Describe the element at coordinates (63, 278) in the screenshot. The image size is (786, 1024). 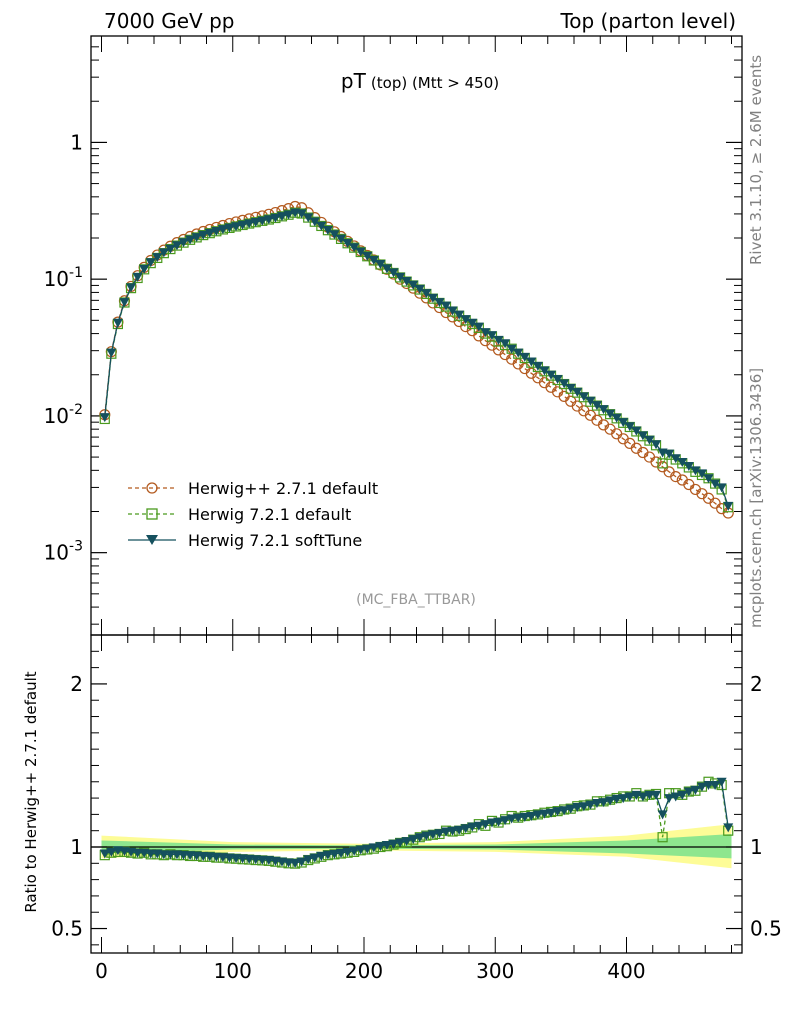
I see `main-ytick-label: 10-1` at that location.